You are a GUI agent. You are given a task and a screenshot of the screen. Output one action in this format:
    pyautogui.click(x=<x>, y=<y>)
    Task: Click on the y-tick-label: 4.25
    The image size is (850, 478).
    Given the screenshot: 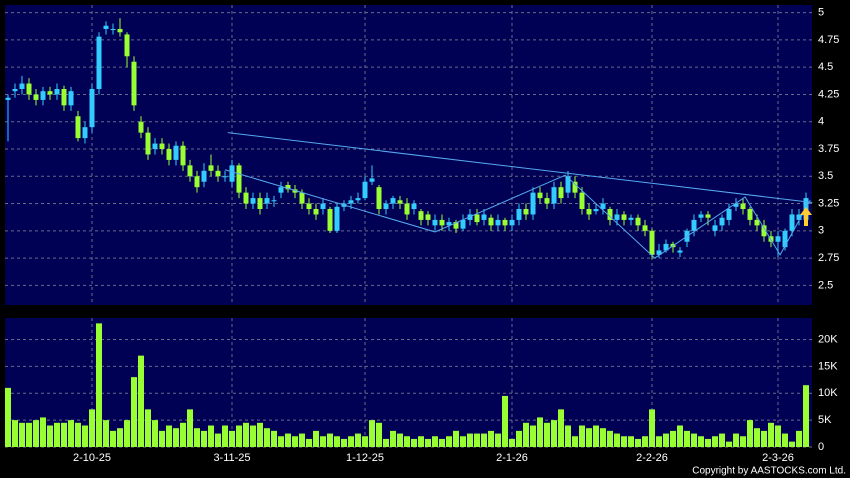 What is the action you would take?
    pyautogui.click(x=828, y=94)
    